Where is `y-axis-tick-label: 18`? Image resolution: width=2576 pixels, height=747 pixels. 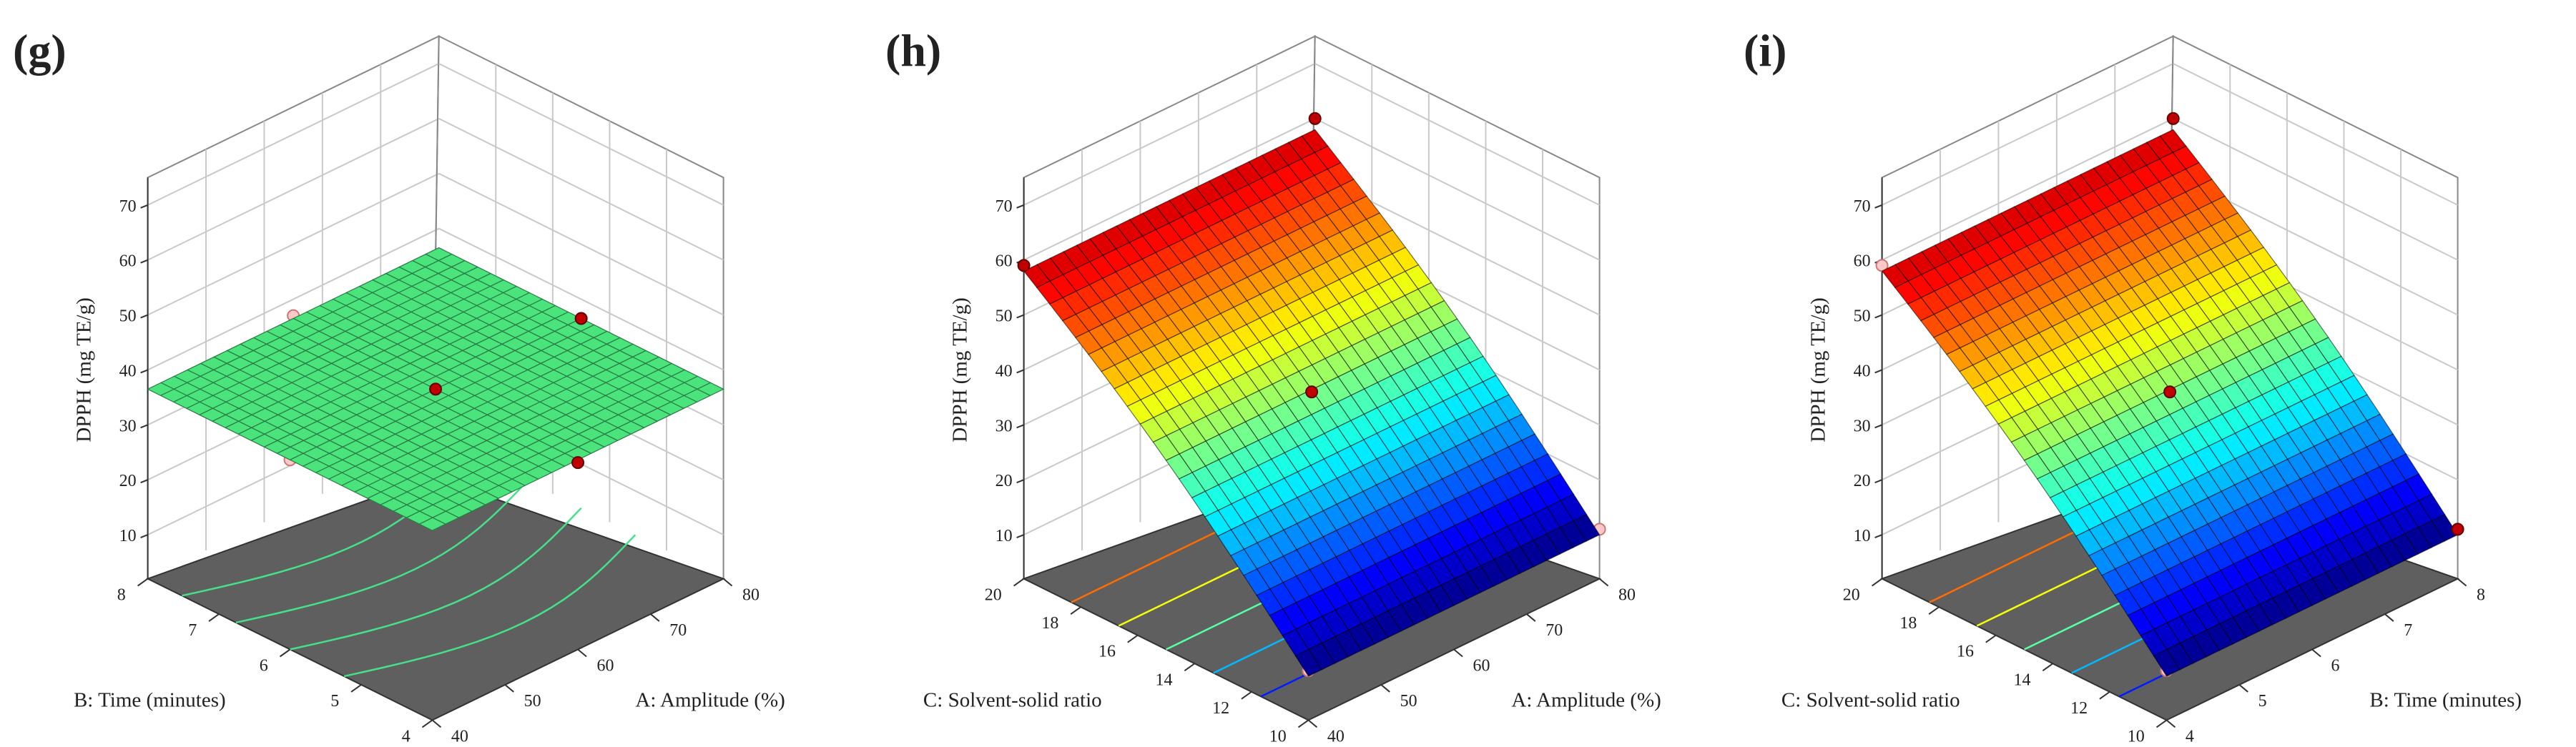 y-axis-tick-label: 18 is located at coordinates (1049, 624).